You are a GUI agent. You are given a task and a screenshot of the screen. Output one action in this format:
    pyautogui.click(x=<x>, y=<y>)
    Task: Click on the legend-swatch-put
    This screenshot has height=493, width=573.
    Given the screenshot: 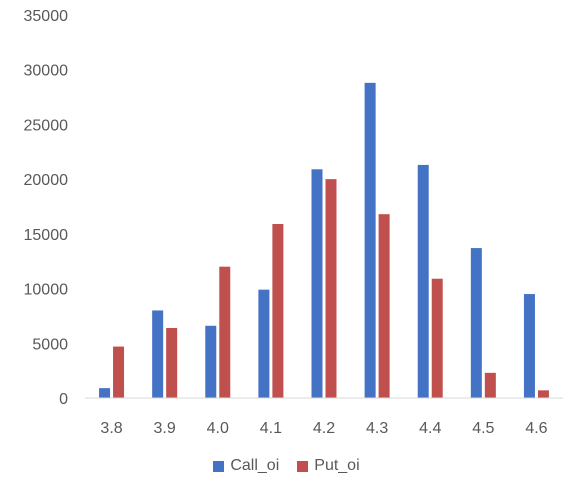 What is the action you would take?
    pyautogui.click(x=303, y=466)
    